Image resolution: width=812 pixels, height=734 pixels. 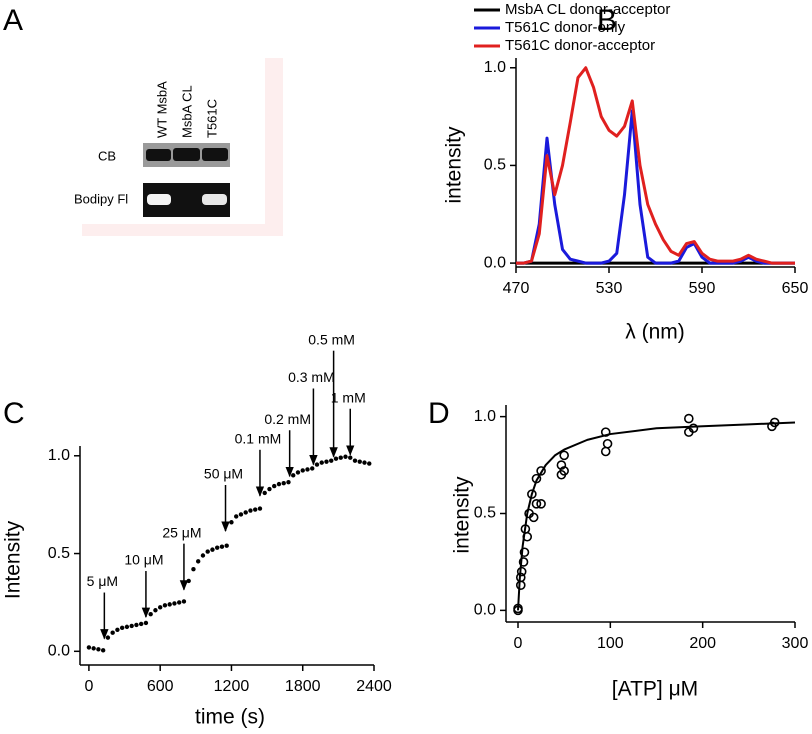 I want to click on x-tick-label: 1800, so click(x=303, y=686).